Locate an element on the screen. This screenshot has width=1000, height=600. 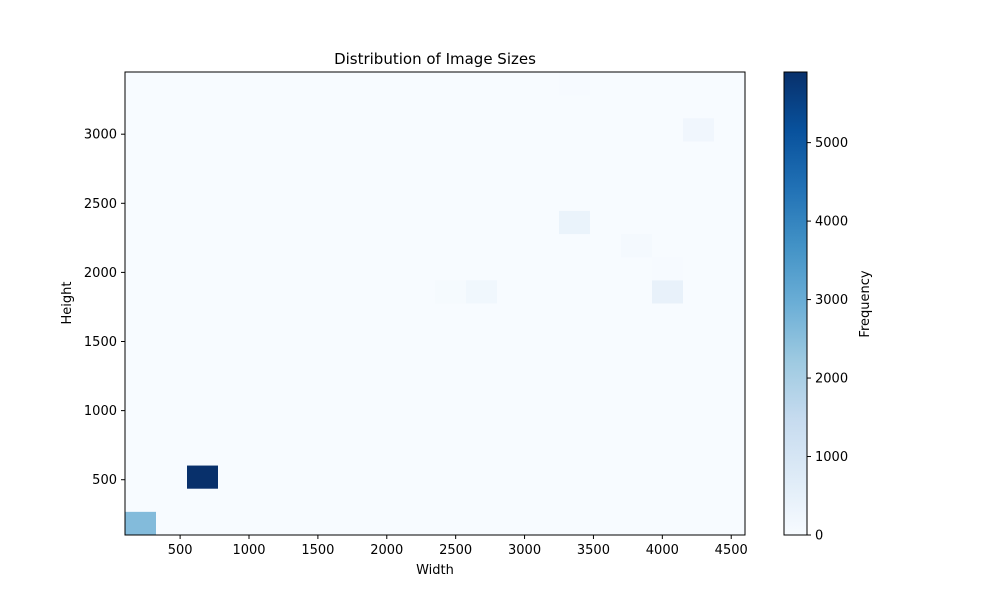
colorbar: 0 1000 2000 3000 4000 5000 is located at coordinates (815, 307).